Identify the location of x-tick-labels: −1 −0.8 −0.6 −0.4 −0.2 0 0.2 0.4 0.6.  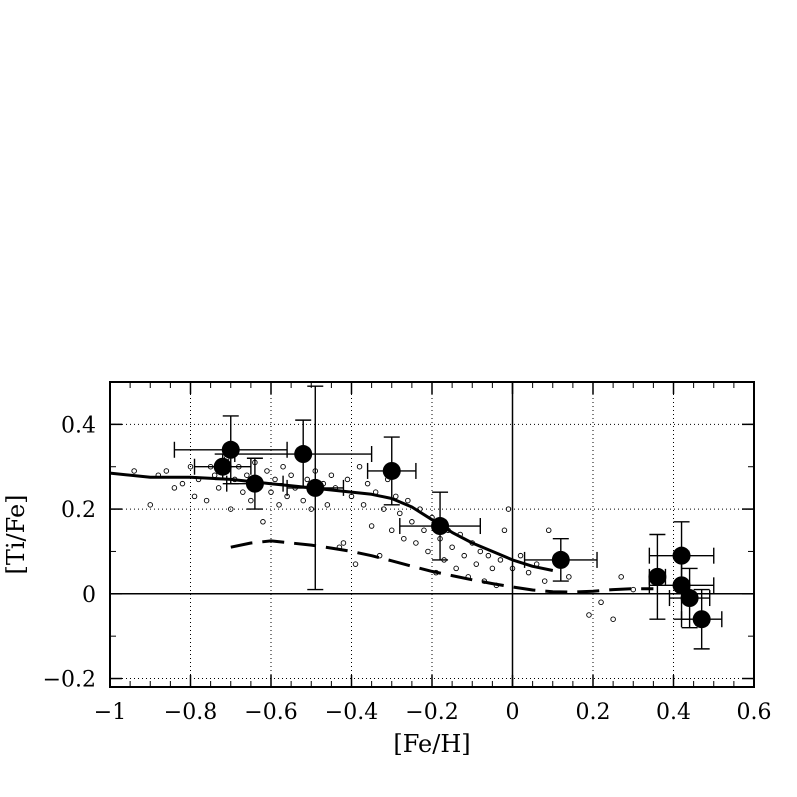
(433, 712).